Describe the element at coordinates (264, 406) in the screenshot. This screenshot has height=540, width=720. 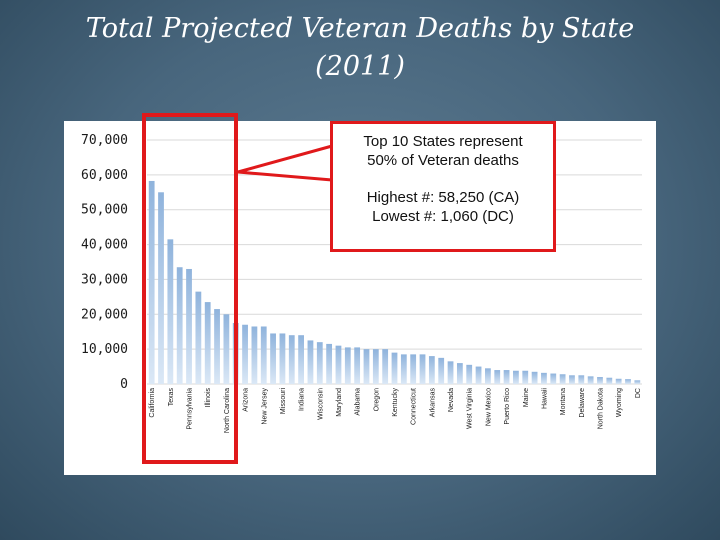
I see `x-tick-label: New Jersey` at that location.